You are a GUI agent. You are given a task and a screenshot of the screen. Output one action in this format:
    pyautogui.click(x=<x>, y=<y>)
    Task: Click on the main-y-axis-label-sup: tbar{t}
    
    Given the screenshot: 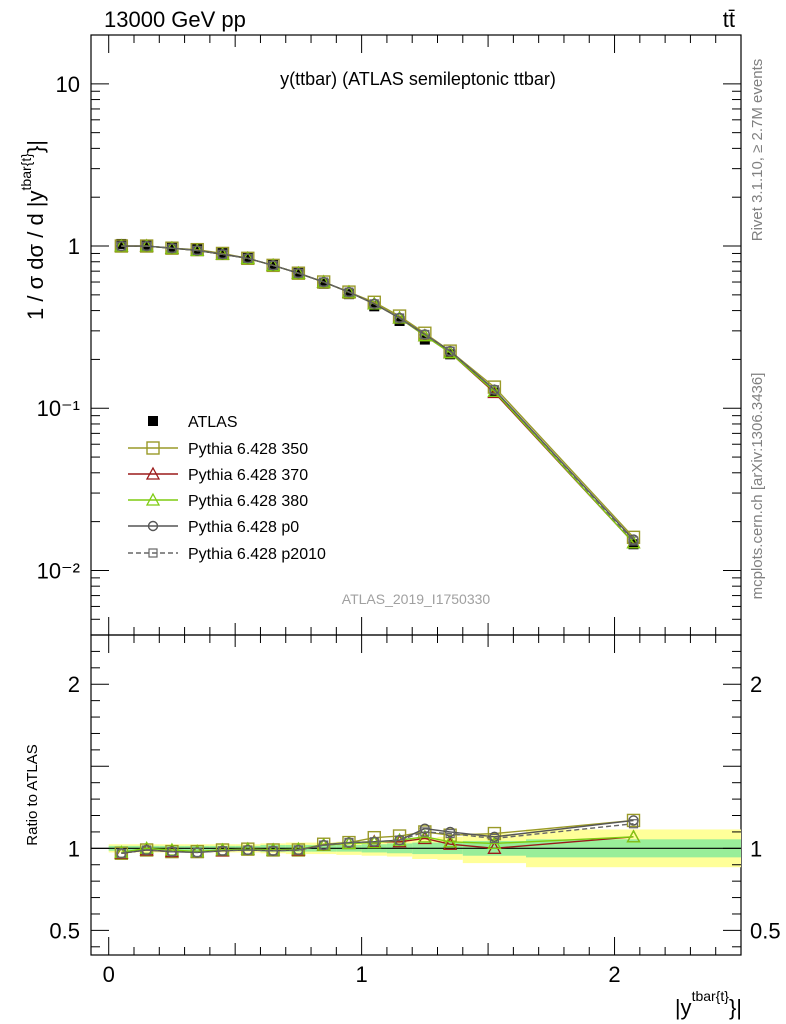 What is the action you would take?
    pyautogui.click(x=26, y=172)
    